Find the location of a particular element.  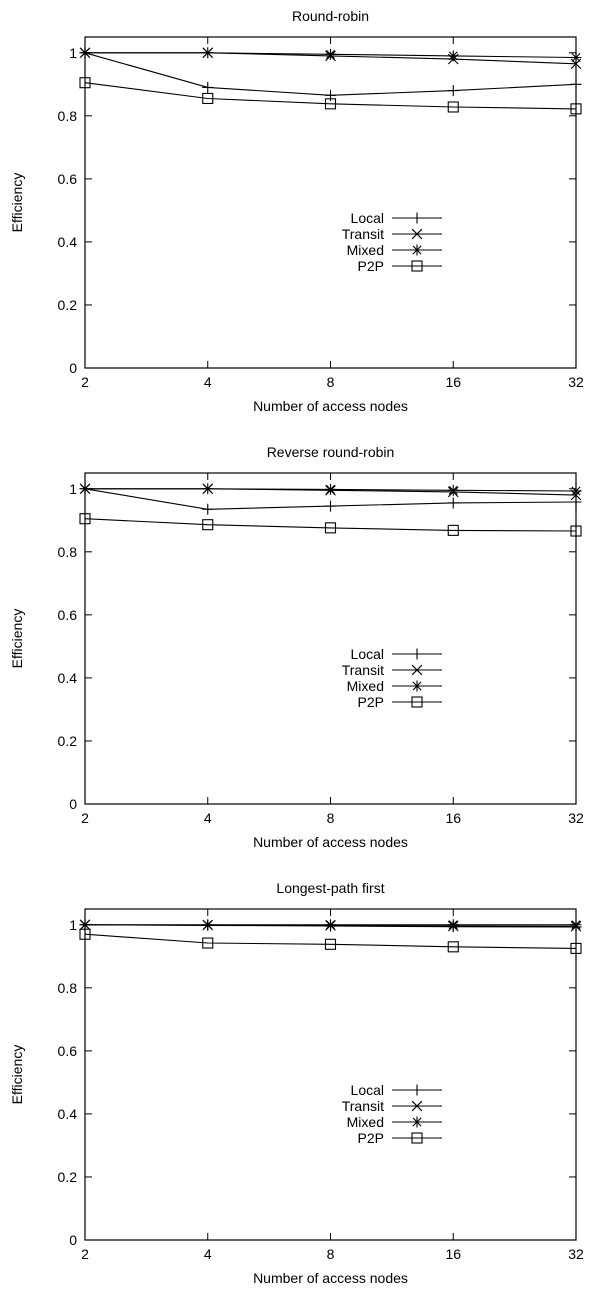

y-tick-label: 0.6 is located at coordinates (68, 179).